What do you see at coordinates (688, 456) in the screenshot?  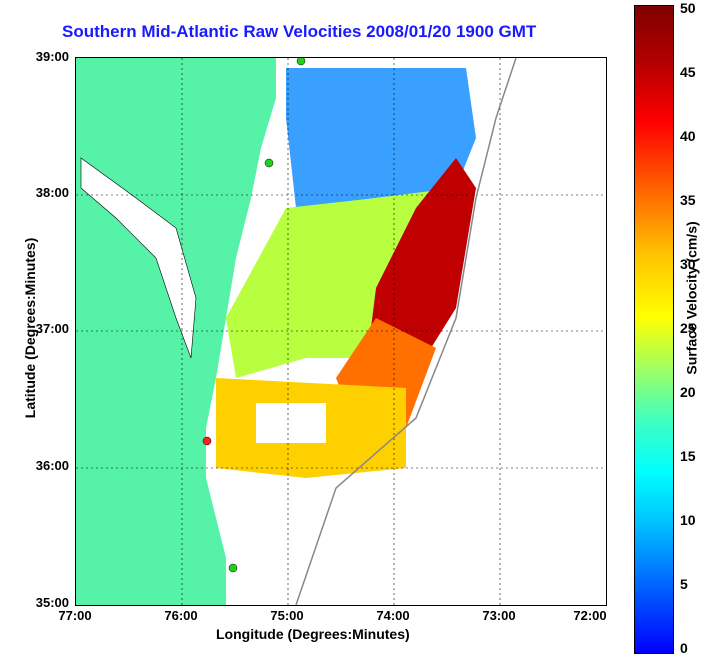 I see `colorbar-tick: 15` at bounding box center [688, 456].